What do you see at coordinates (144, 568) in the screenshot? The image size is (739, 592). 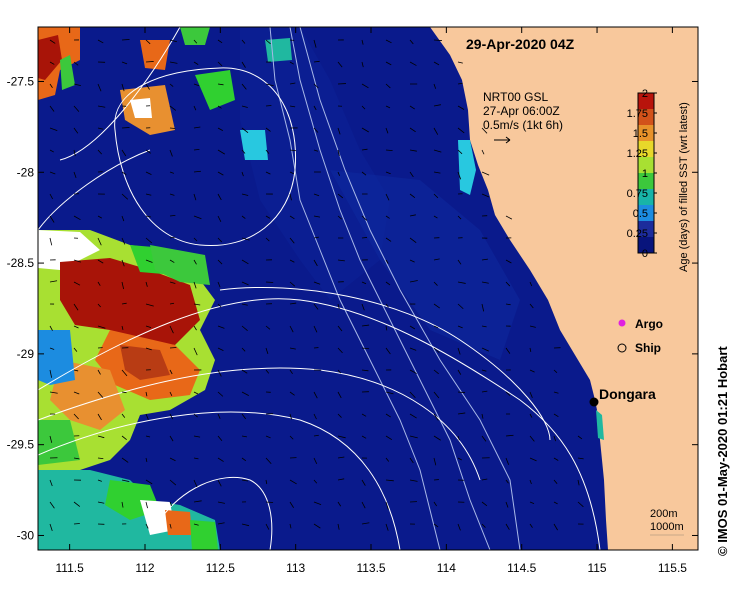 I see `x-tick-label: 112` at bounding box center [144, 568].